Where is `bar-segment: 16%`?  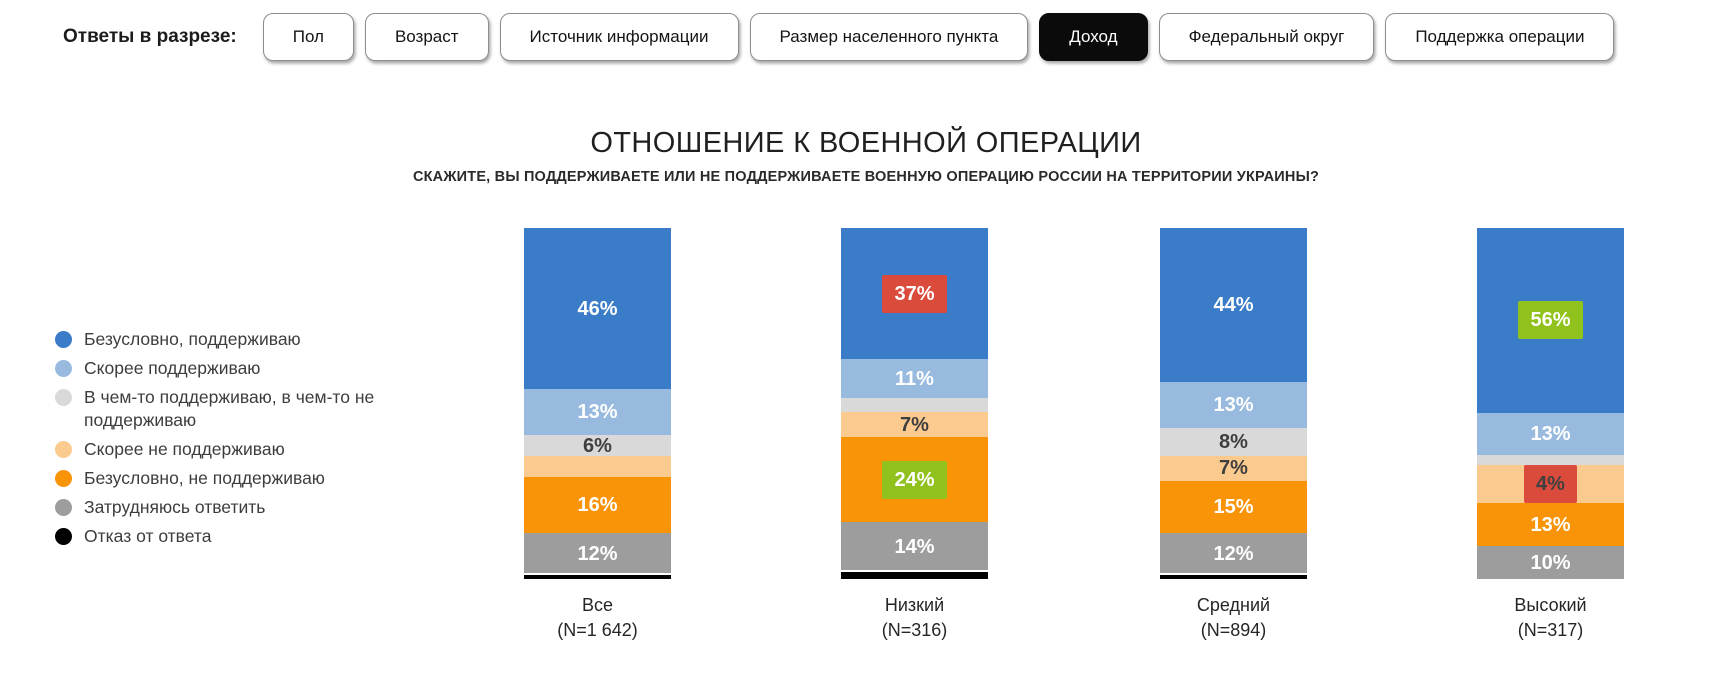 bar-segment: 16% is located at coordinates (597, 505).